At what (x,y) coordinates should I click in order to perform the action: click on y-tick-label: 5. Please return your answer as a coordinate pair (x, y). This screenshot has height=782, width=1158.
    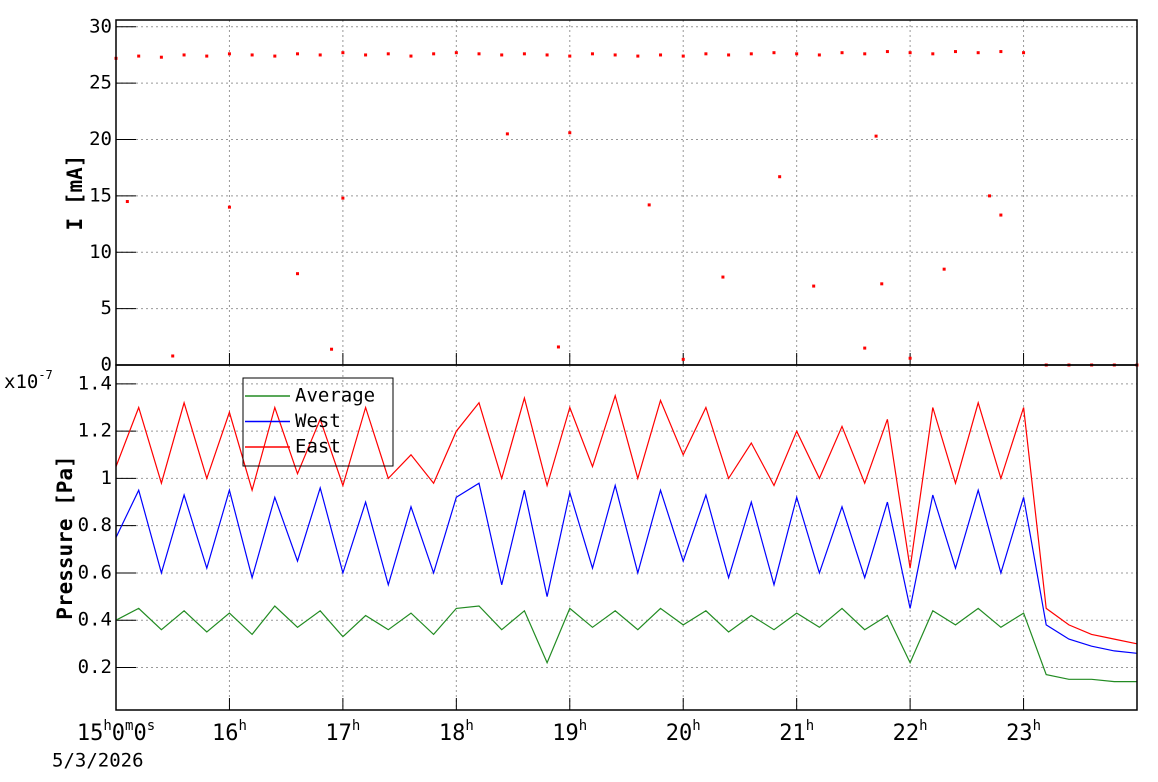
    Looking at the image, I should click on (106, 308).